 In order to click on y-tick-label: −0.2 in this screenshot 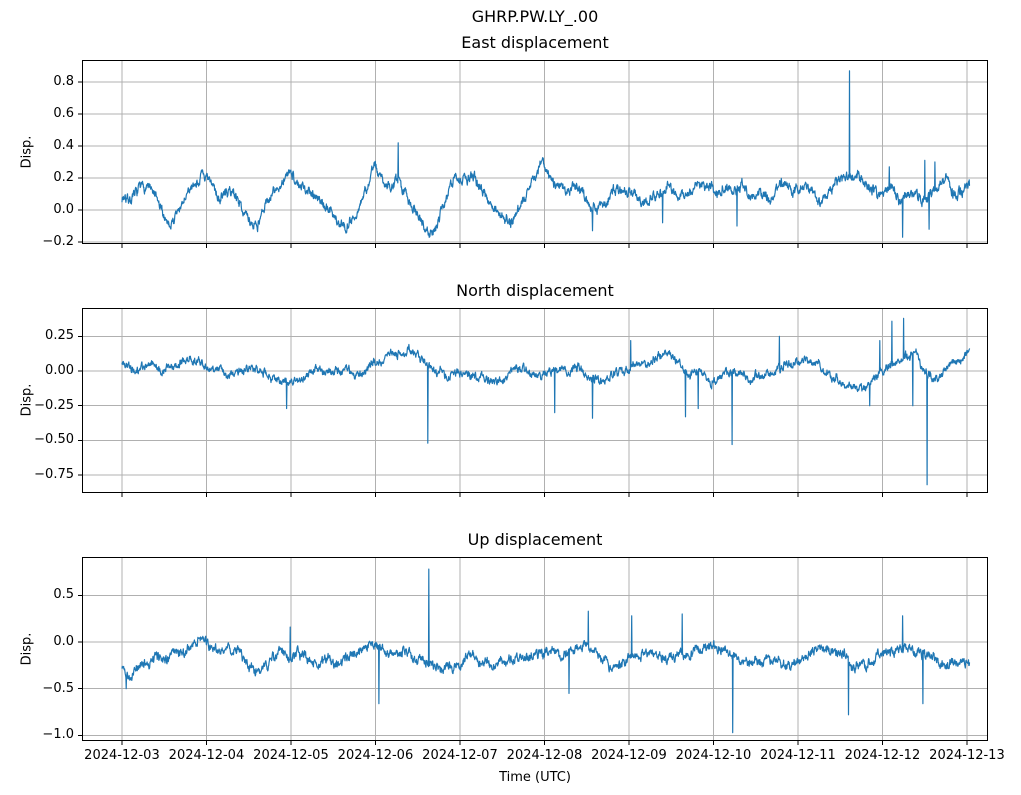, I will do `click(58, 241)`.